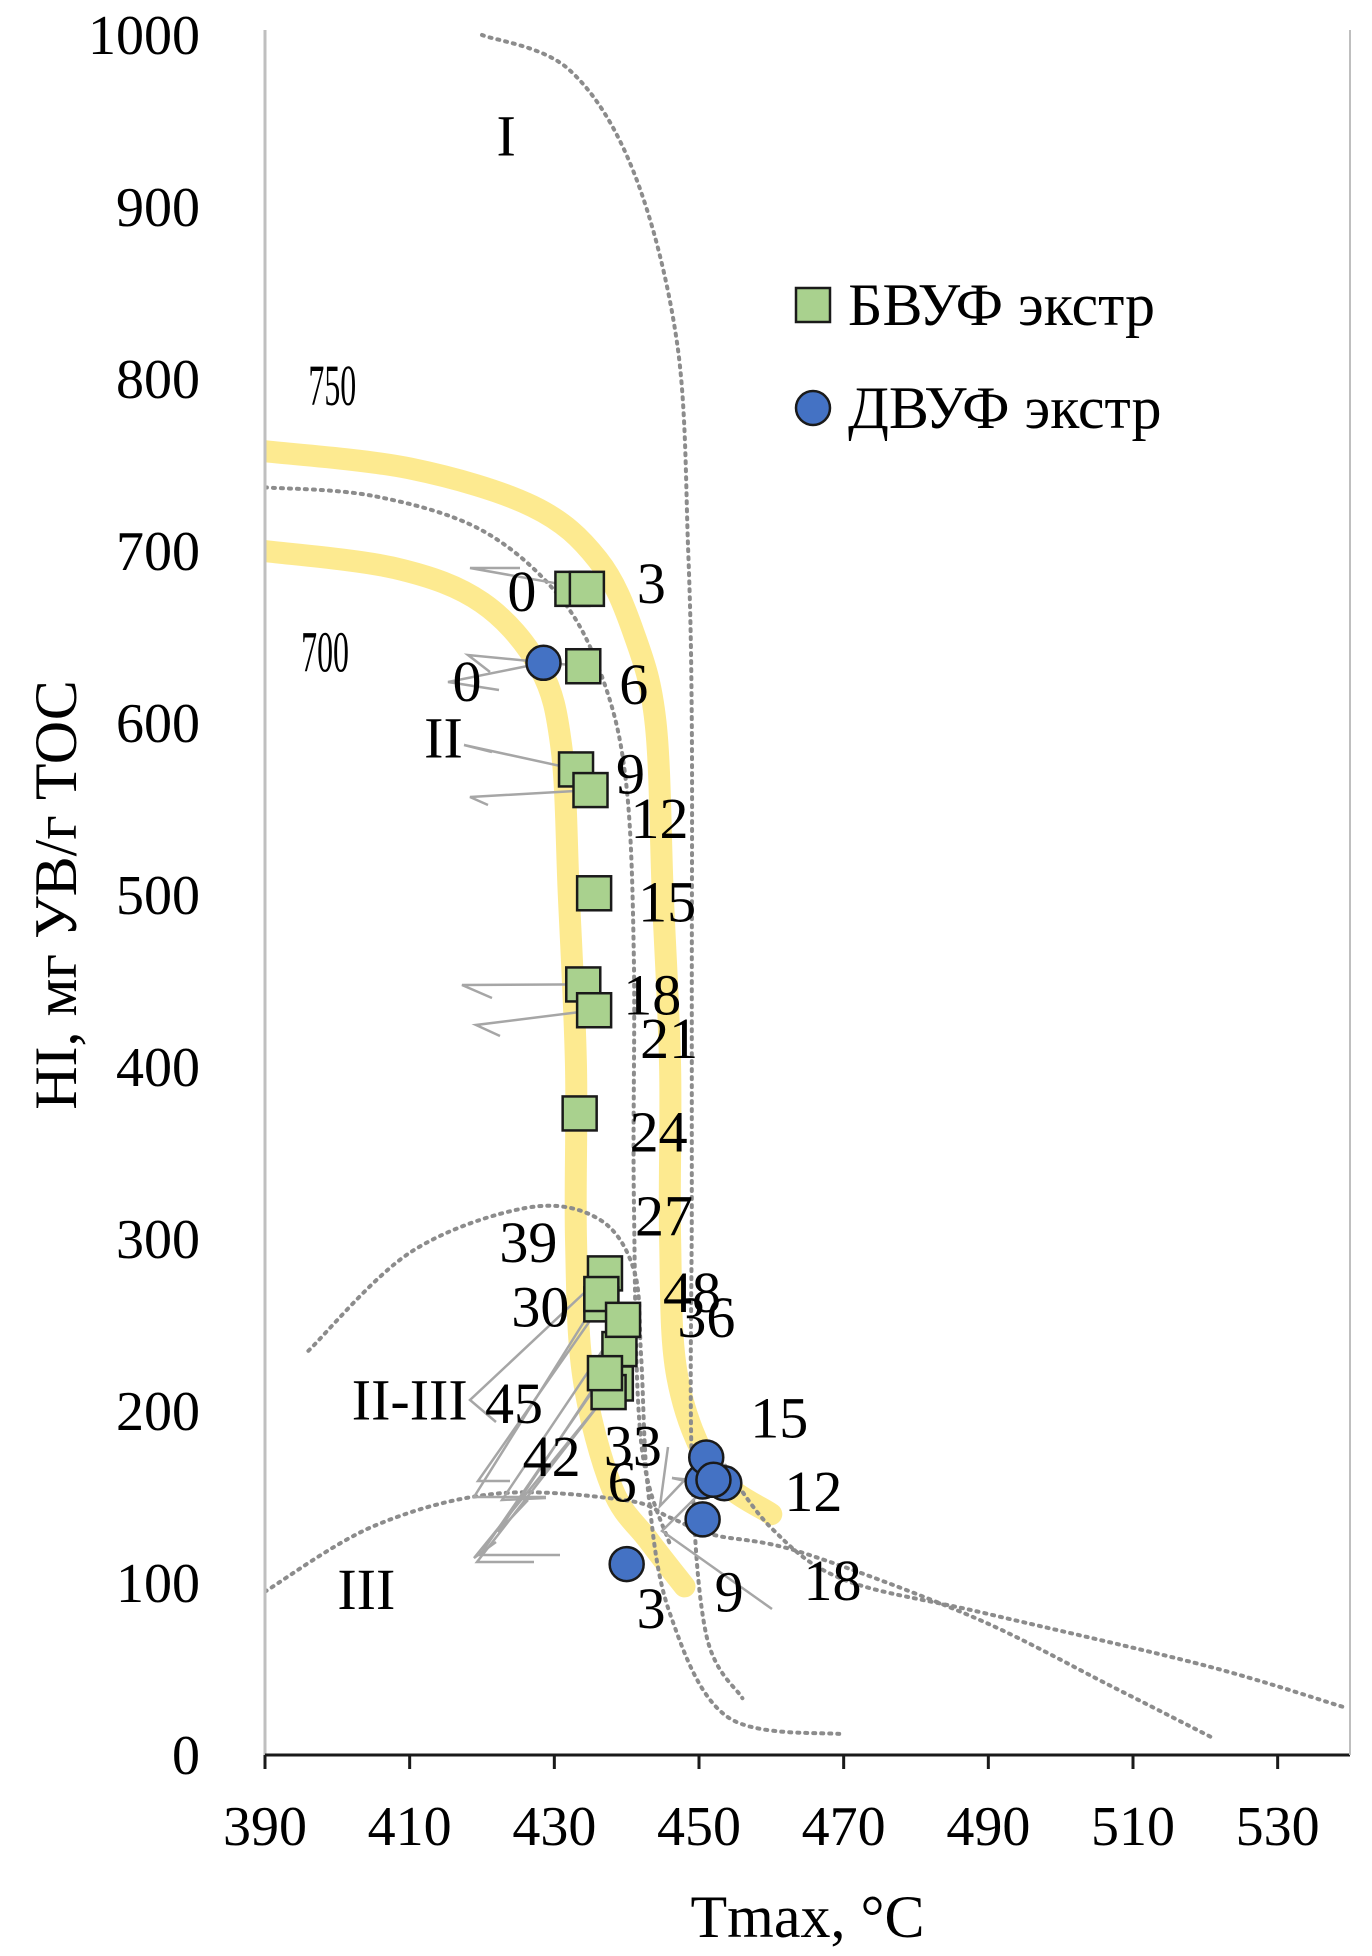  Describe the element at coordinates (186, 1756) in the screenshot. I see `y-tick-label: 0` at that location.